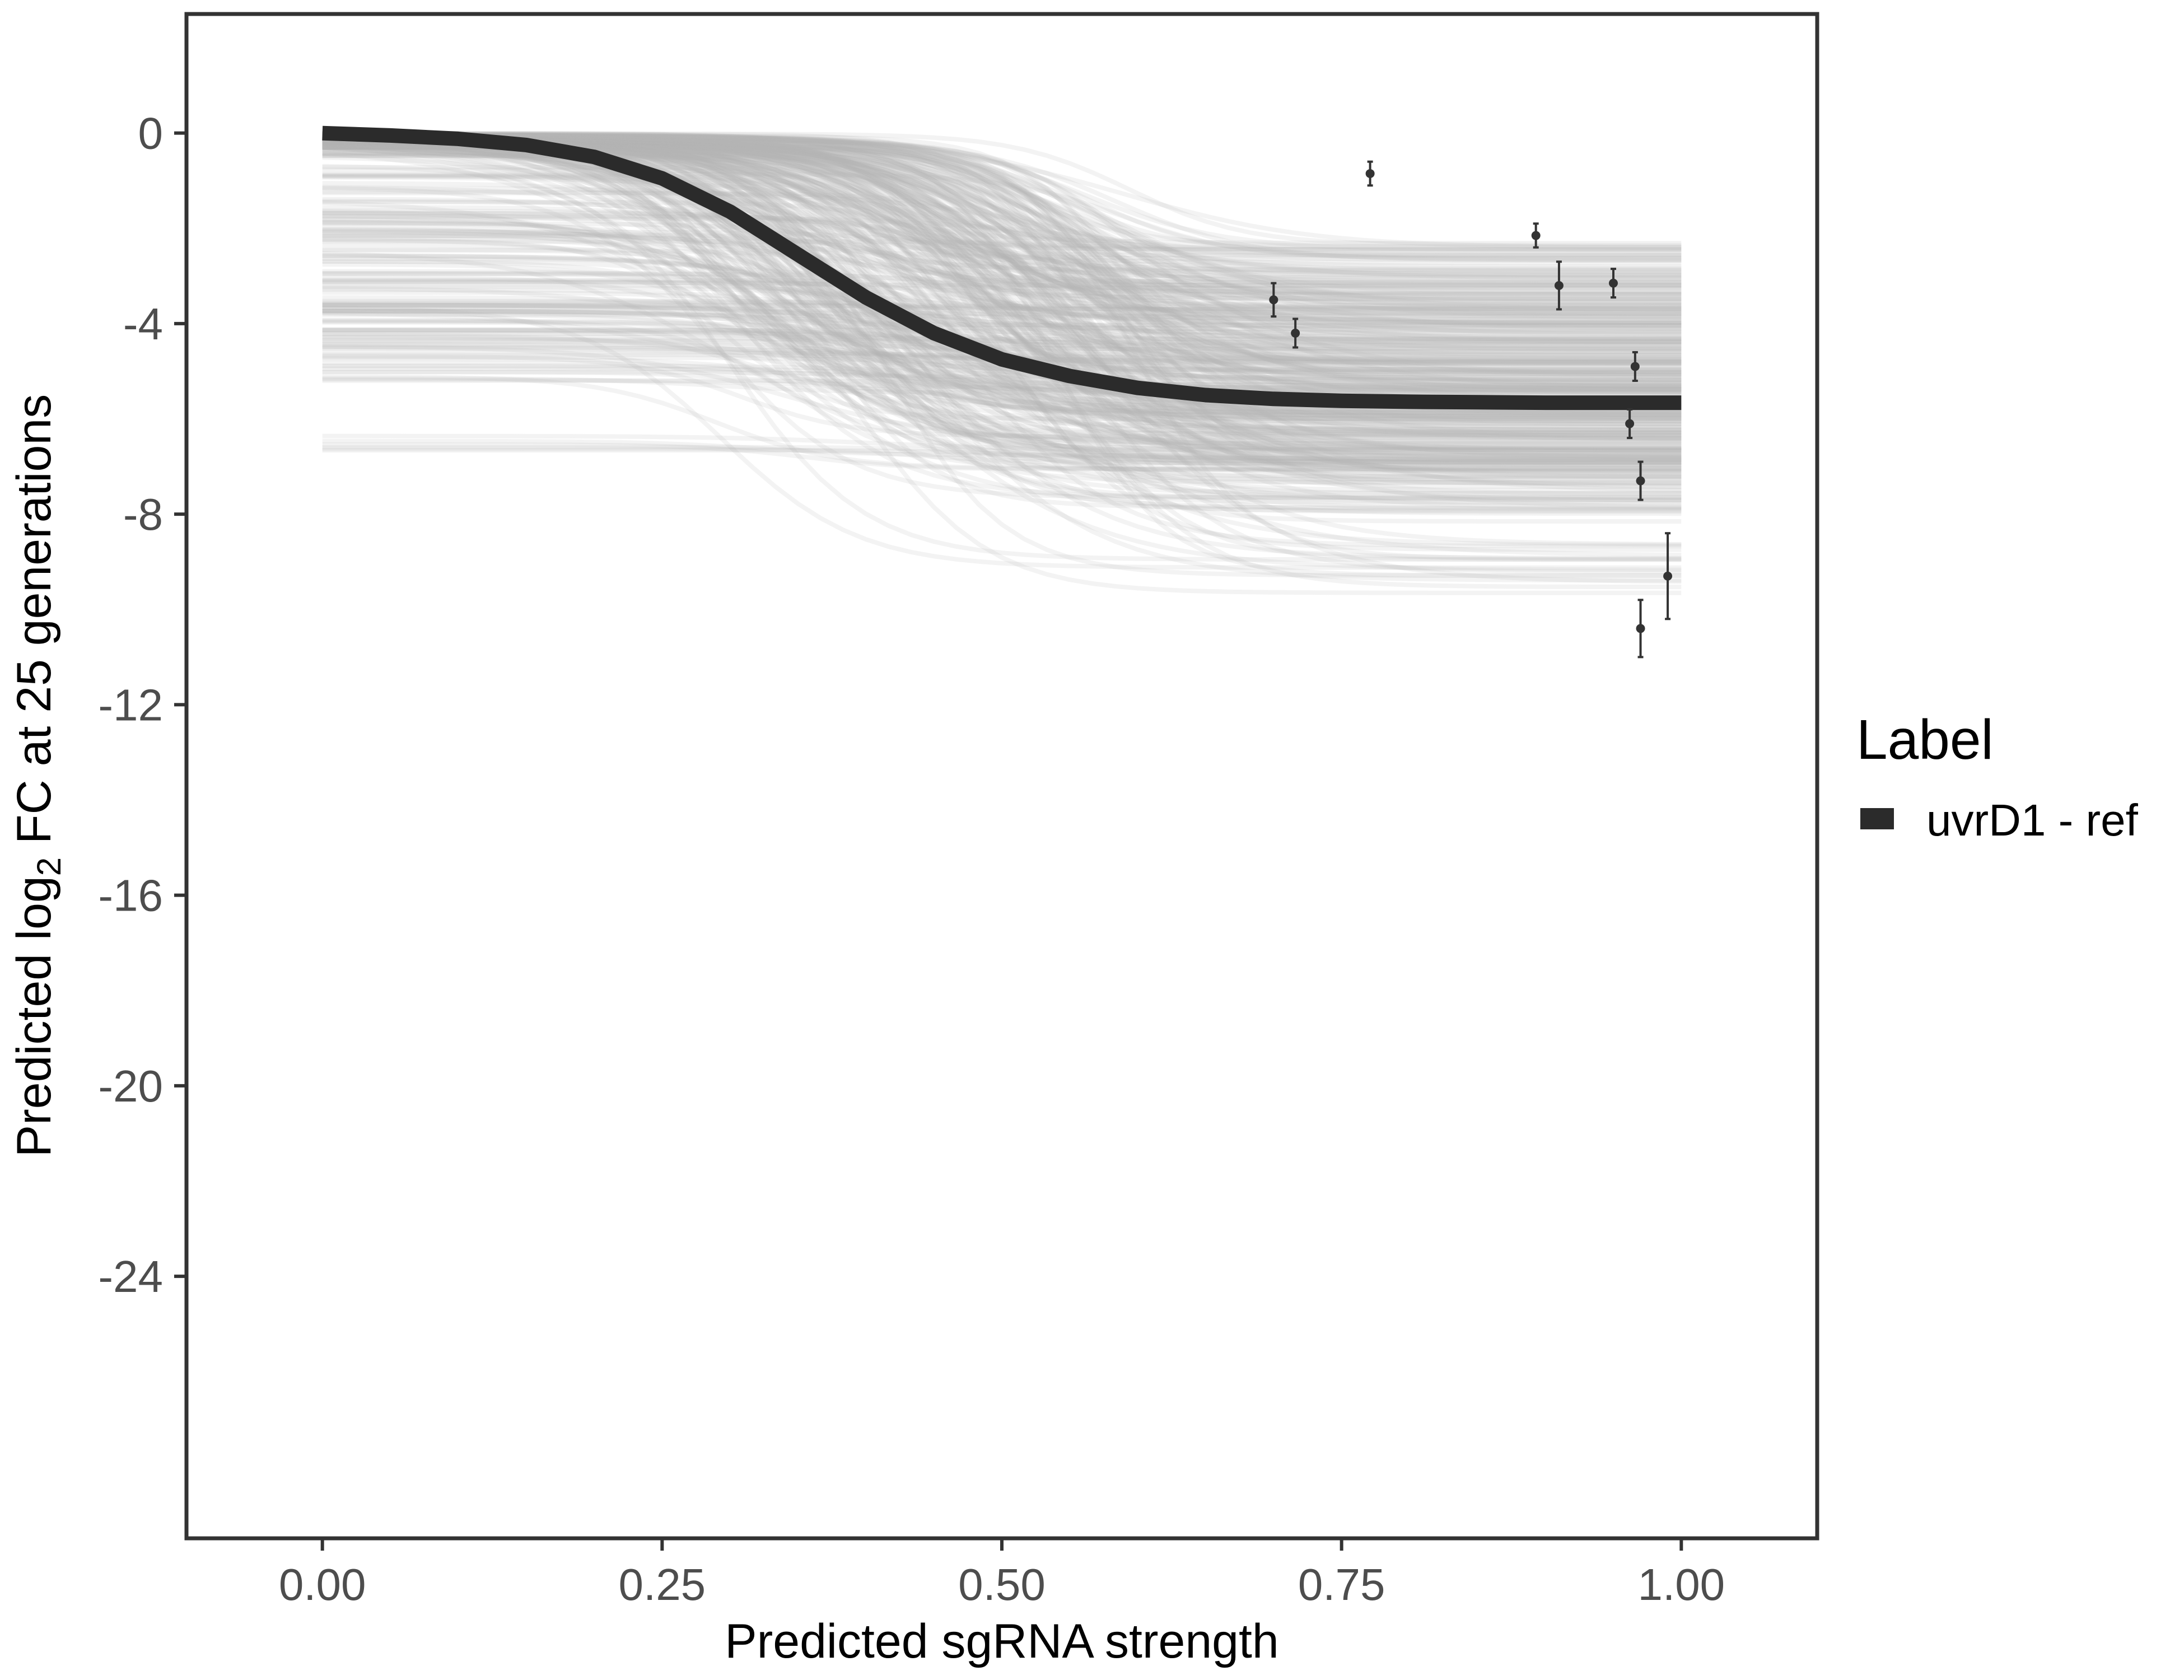 This screenshot has height=1680, width=2184. I want to click on y-tick-label: -12, so click(131, 705).